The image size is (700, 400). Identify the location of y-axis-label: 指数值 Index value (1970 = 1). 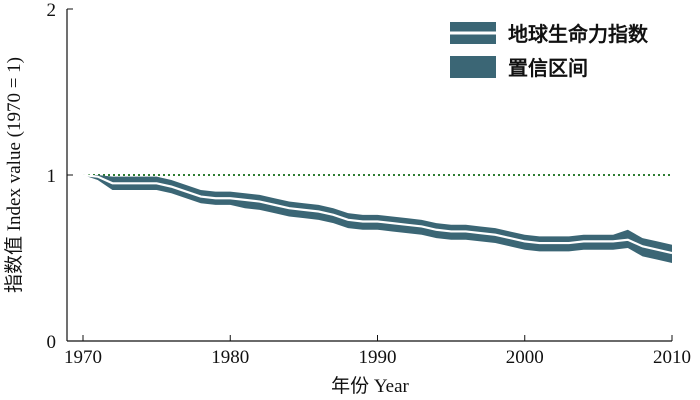
(14, 175).